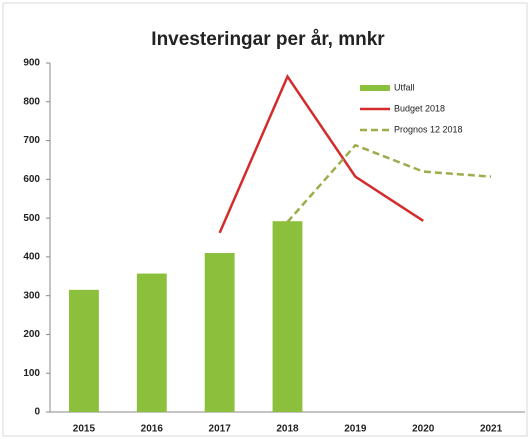 This screenshot has width=531, height=439. What do you see at coordinates (31, 179) in the screenshot?
I see `y-tick-label: 600` at bounding box center [31, 179].